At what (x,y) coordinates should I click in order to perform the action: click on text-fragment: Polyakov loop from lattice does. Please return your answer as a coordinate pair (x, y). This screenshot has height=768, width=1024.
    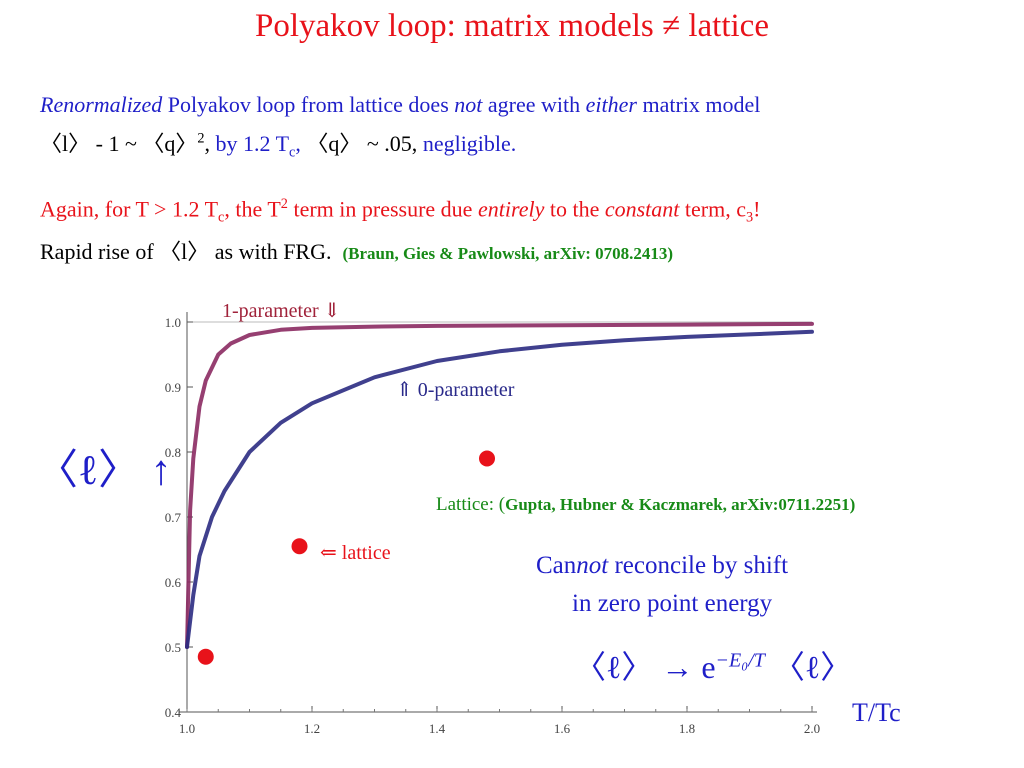
    Looking at the image, I should click on (308, 104).